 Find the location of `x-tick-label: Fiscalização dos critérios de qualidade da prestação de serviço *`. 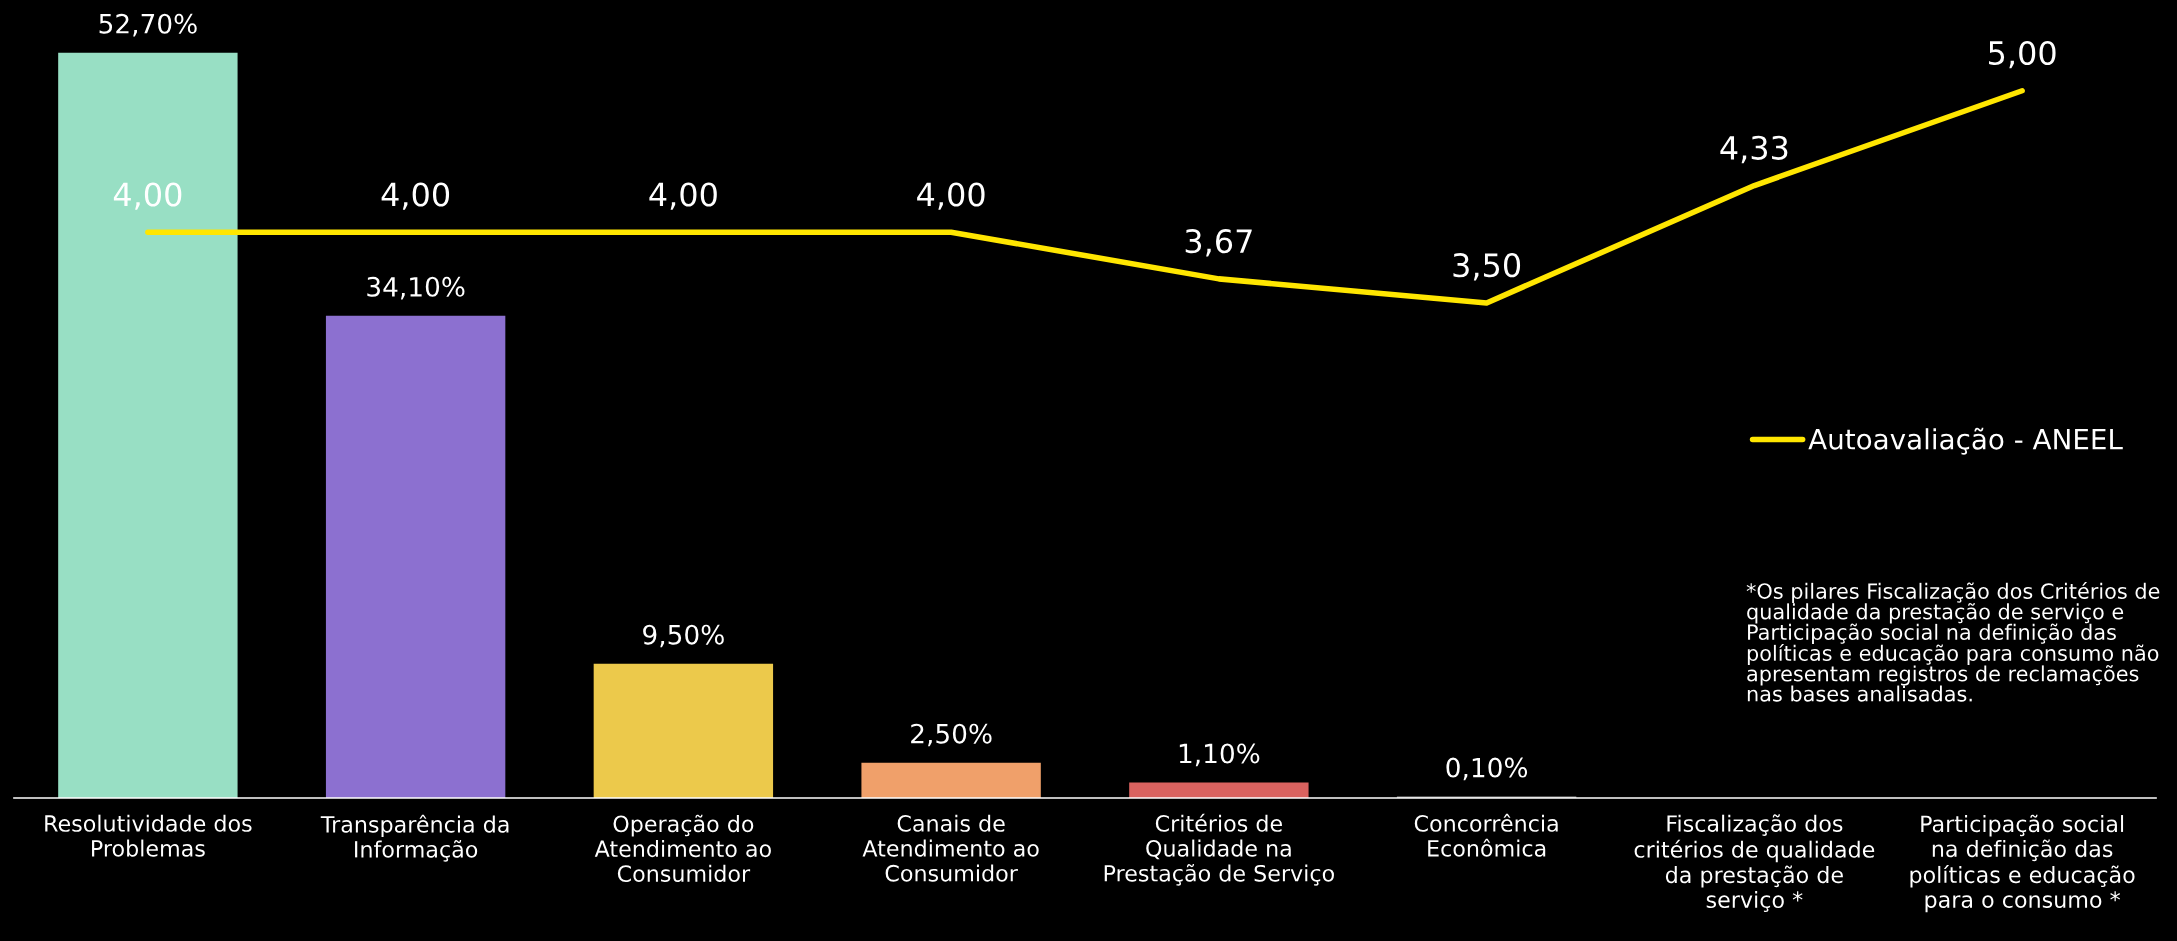

x-tick-label: Fiscalização dos critérios de qualidade da prestação de serviço * is located at coordinates (1754, 863).